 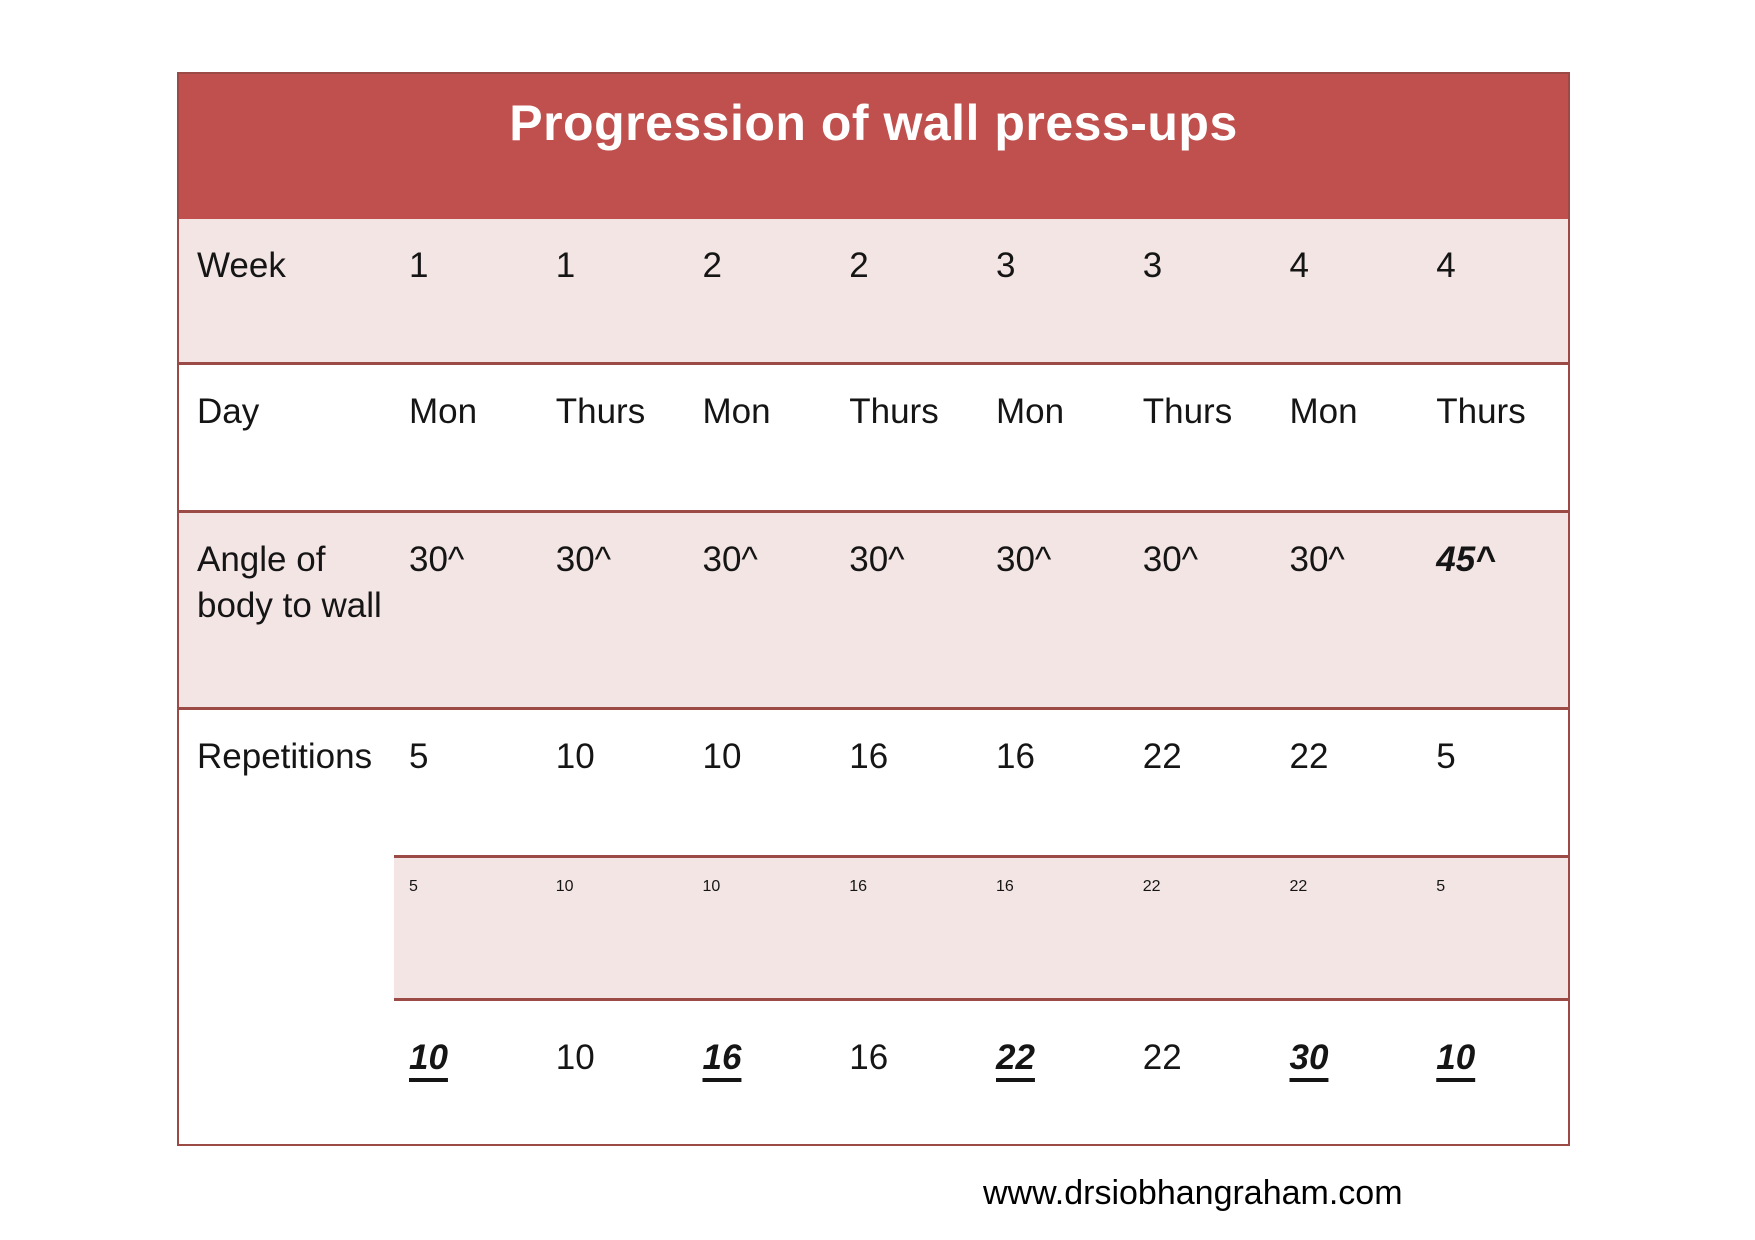 What do you see at coordinates (1466, 559) in the screenshot?
I see `angle-value-emphasized: 45^` at bounding box center [1466, 559].